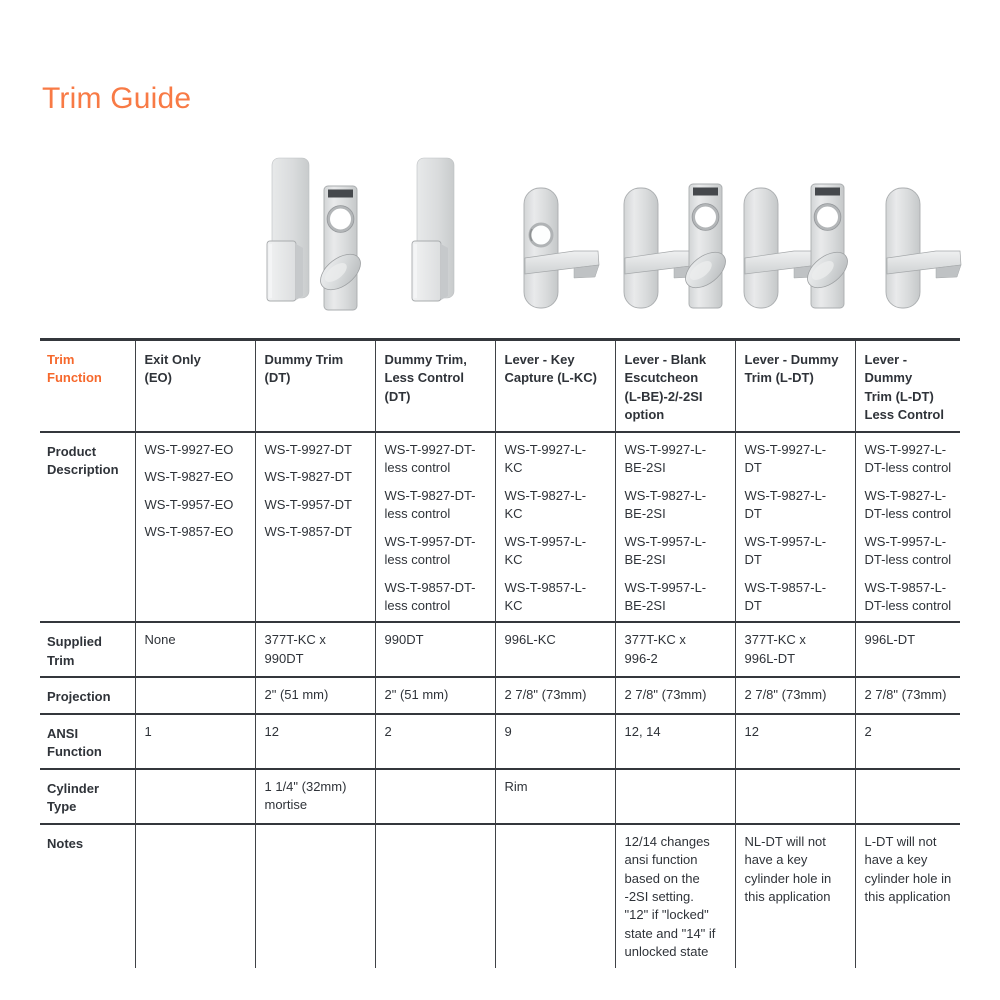 The height and width of the screenshot is (1000, 1000). Describe the element at coordinates (189, 504) in the screenshot. I see `product-code: WS-T-9957-EO` at that location.